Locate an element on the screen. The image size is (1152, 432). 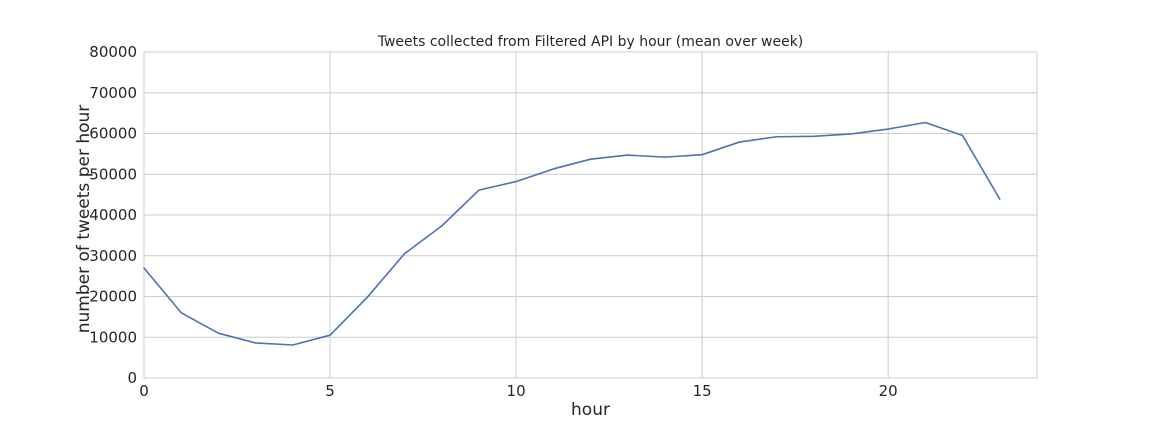
y-tick-label: 80000 is located at coordinates (113, 52).